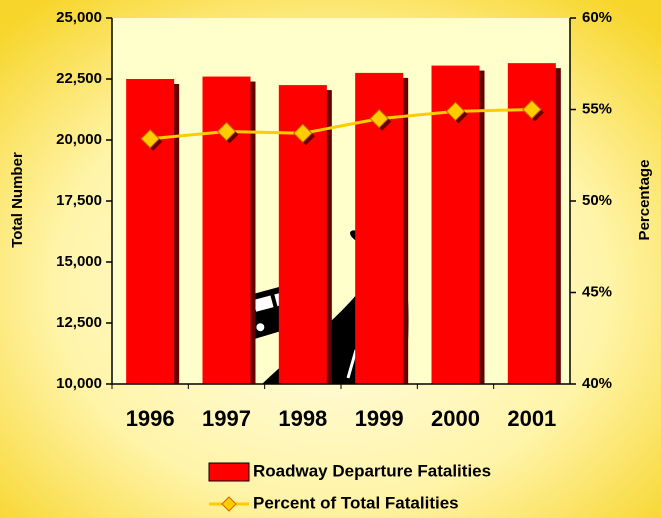  What do you see at coordinates (597, 17) in the screenshot?
I see `y2-tick-label: 60%` at bounding box center [597, 17].